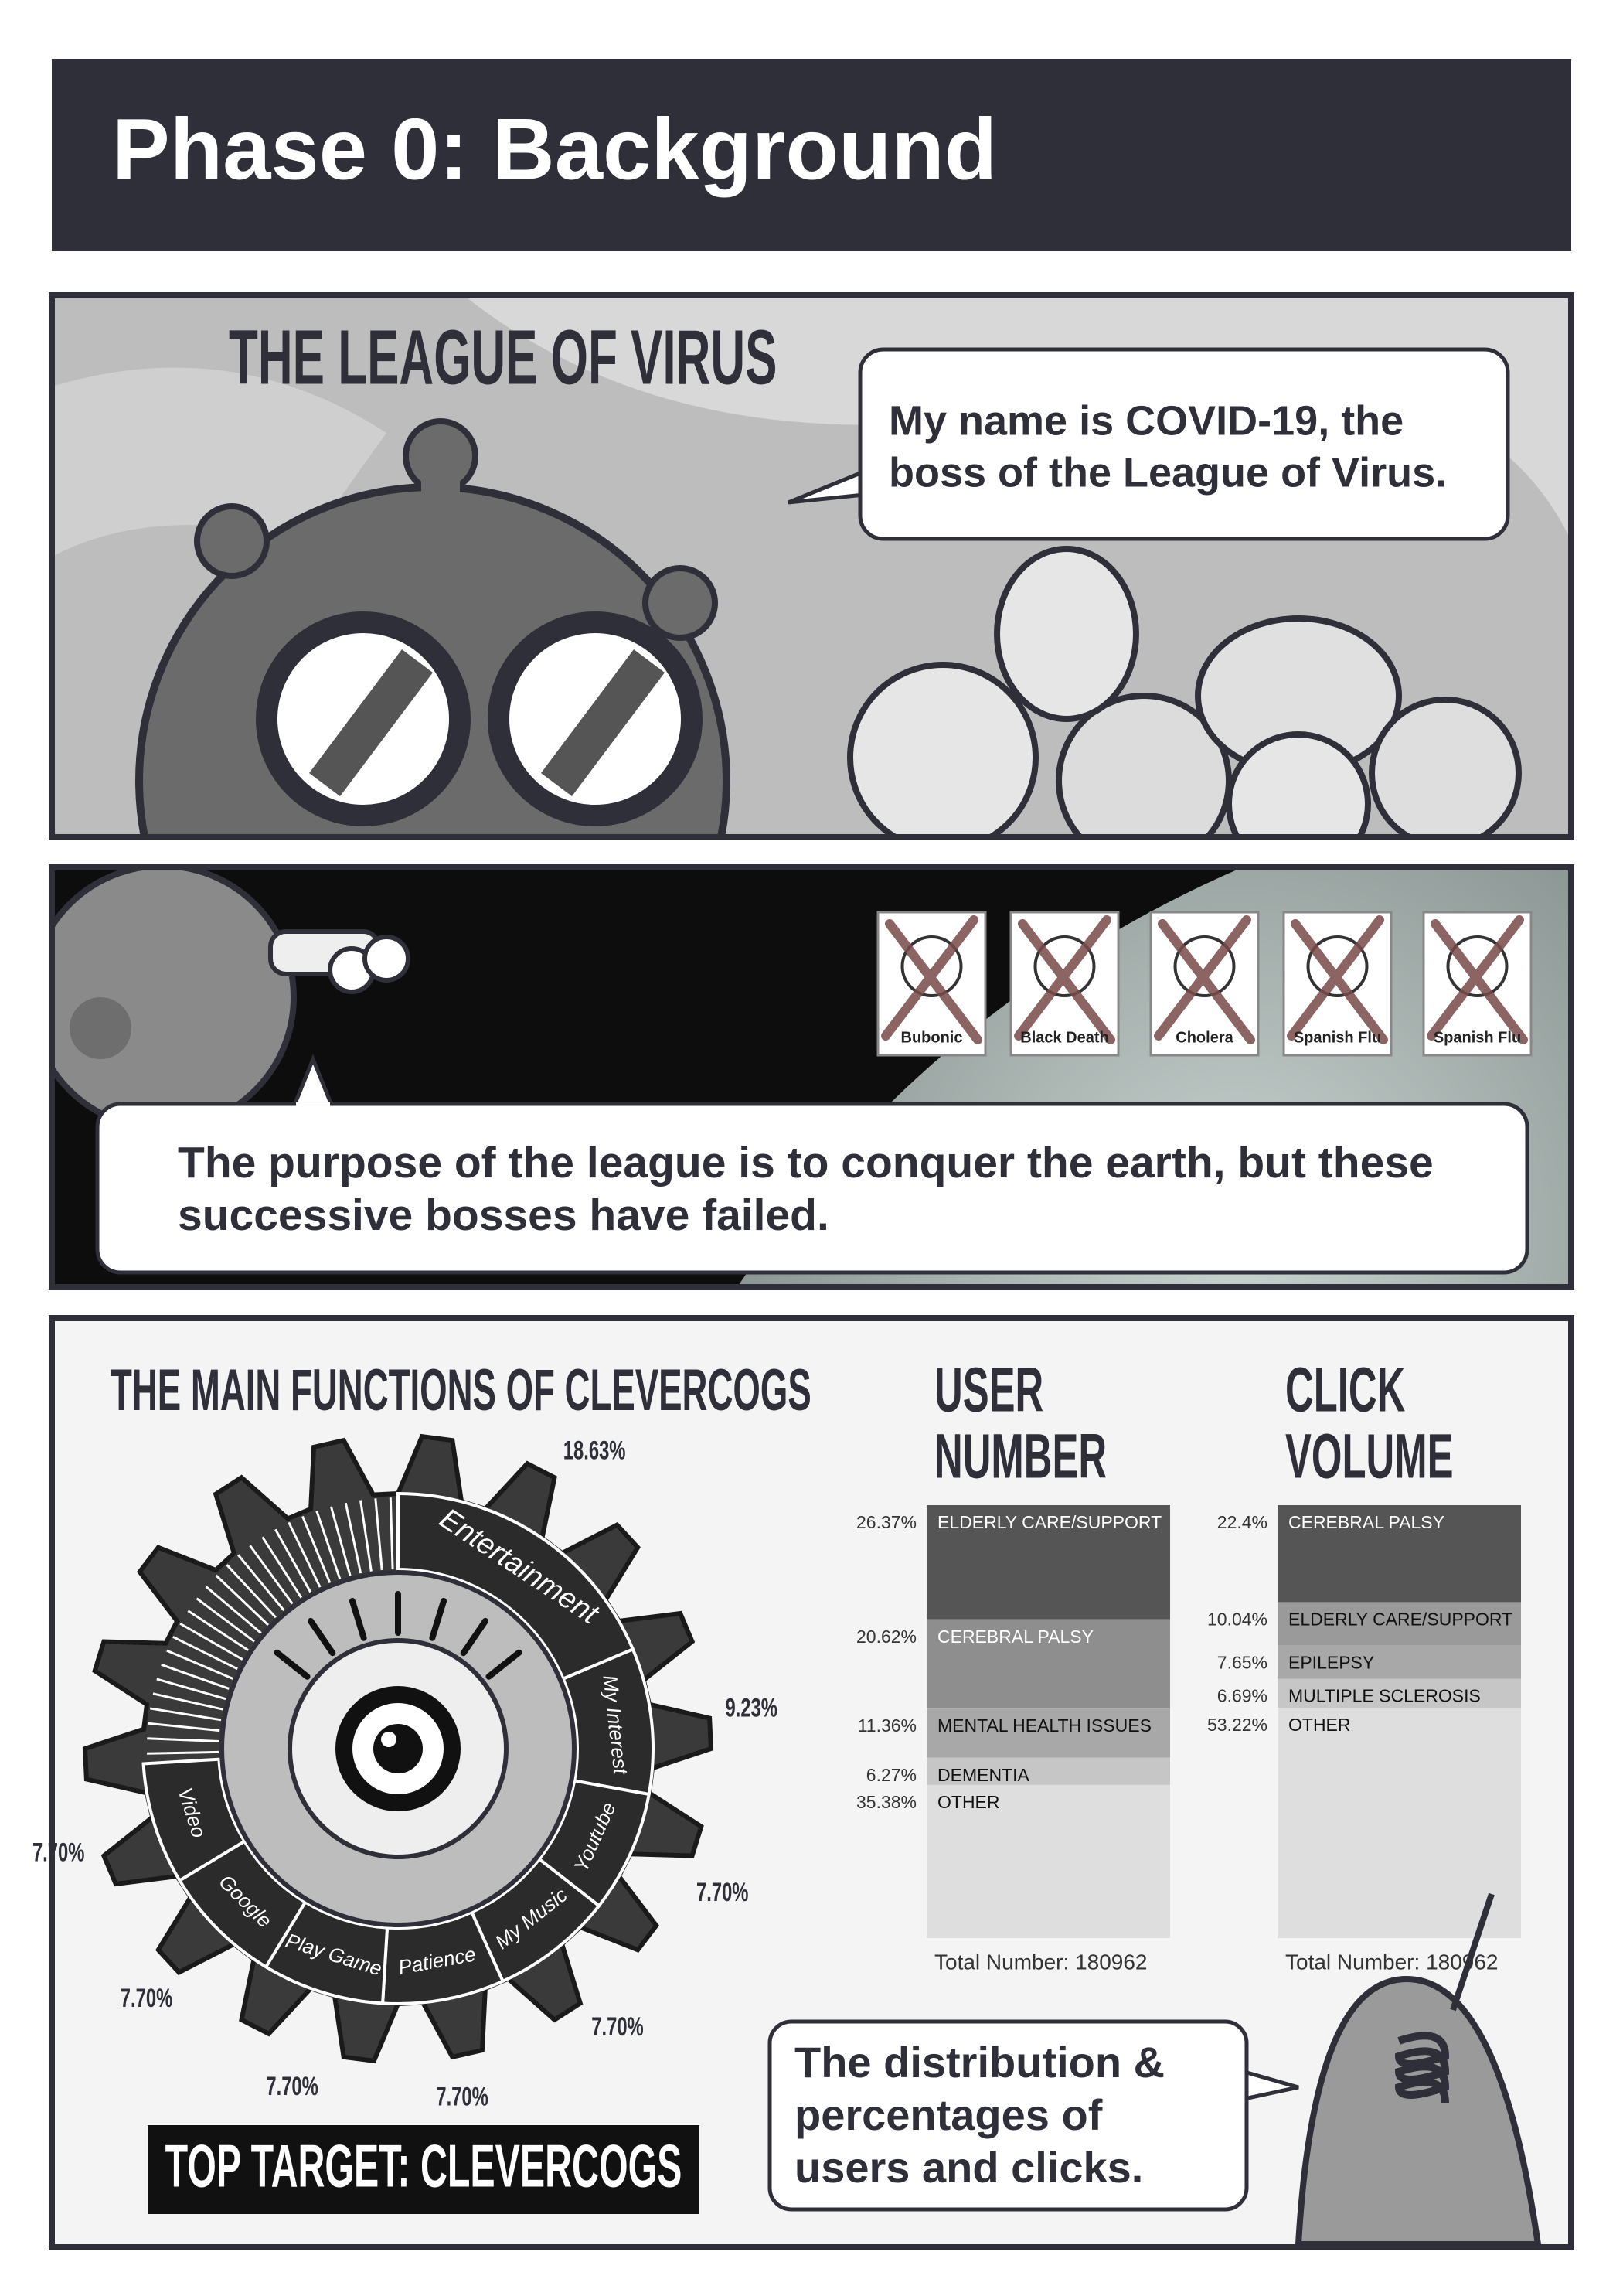 The width and height of the screenshot is (1623, 2296). I want to click on bar-title: NUMBER, so click(1020, 1456).